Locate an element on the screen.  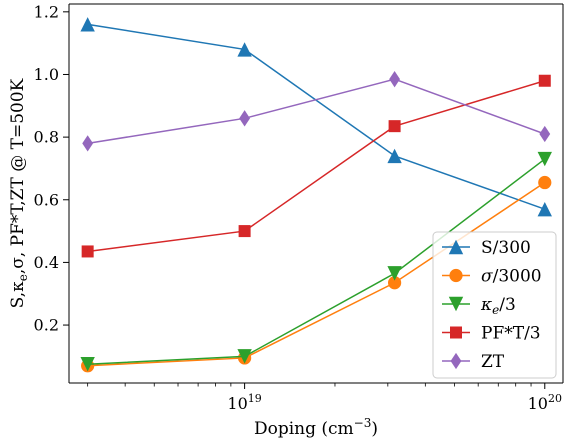
legend: S/300 σ/3000 κe/3 PF*T/3 ZT is located at coordinates (494, 305).